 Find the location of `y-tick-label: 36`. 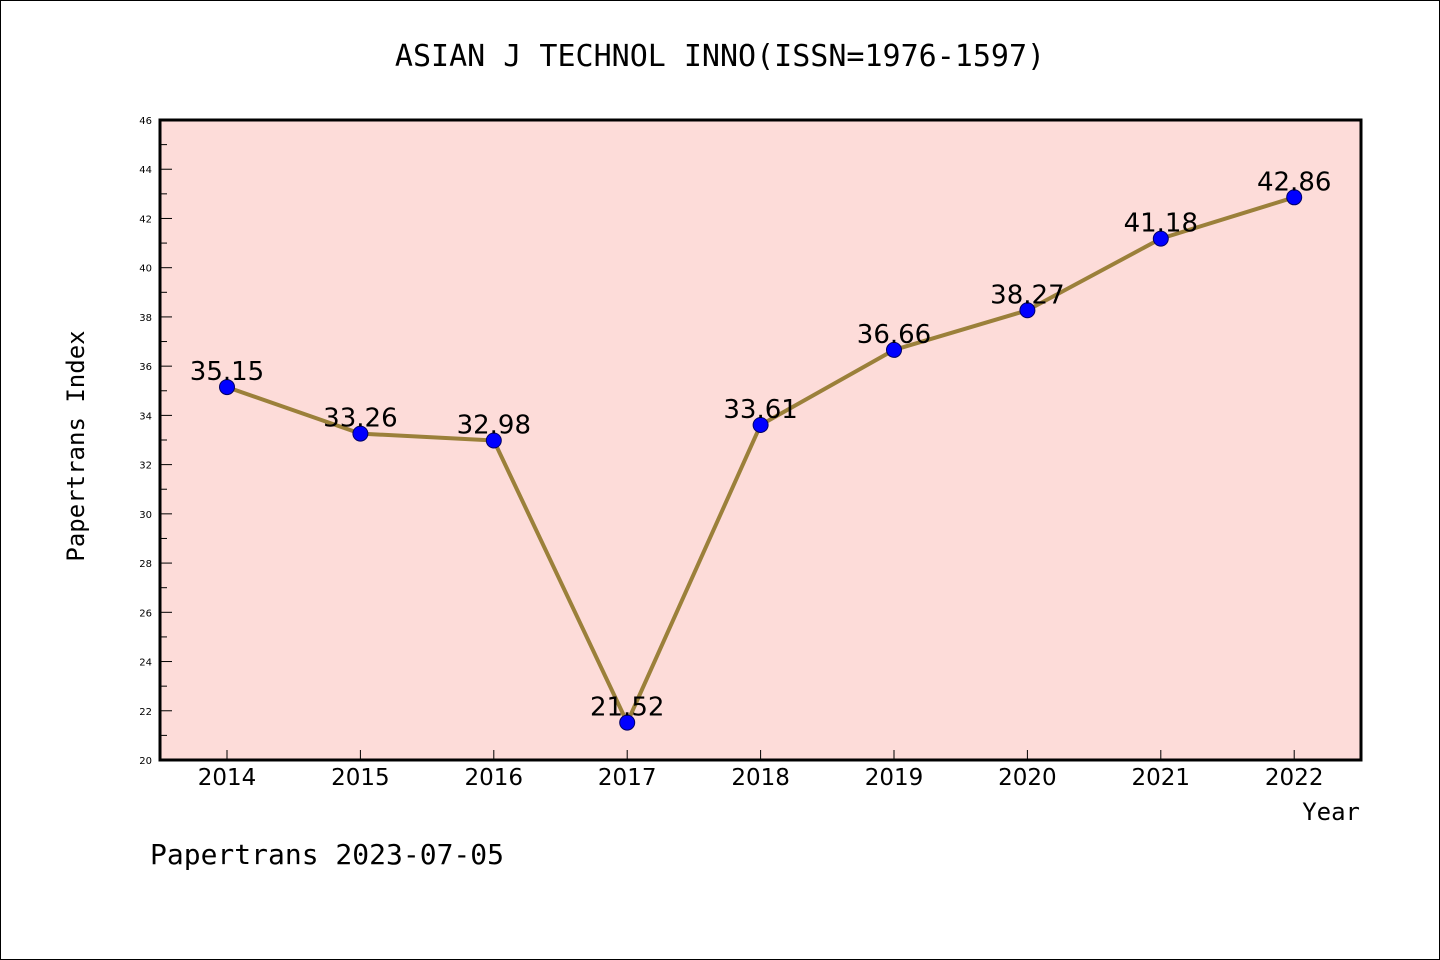

y-tick-label: 36 is located at coordinates (145, 367).